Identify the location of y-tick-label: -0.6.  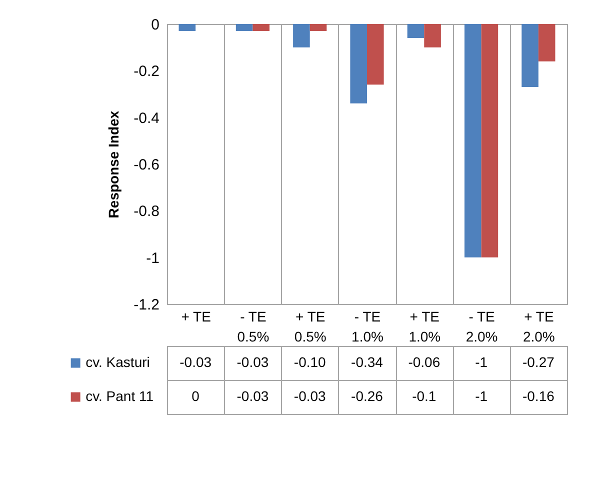
(147, 165).